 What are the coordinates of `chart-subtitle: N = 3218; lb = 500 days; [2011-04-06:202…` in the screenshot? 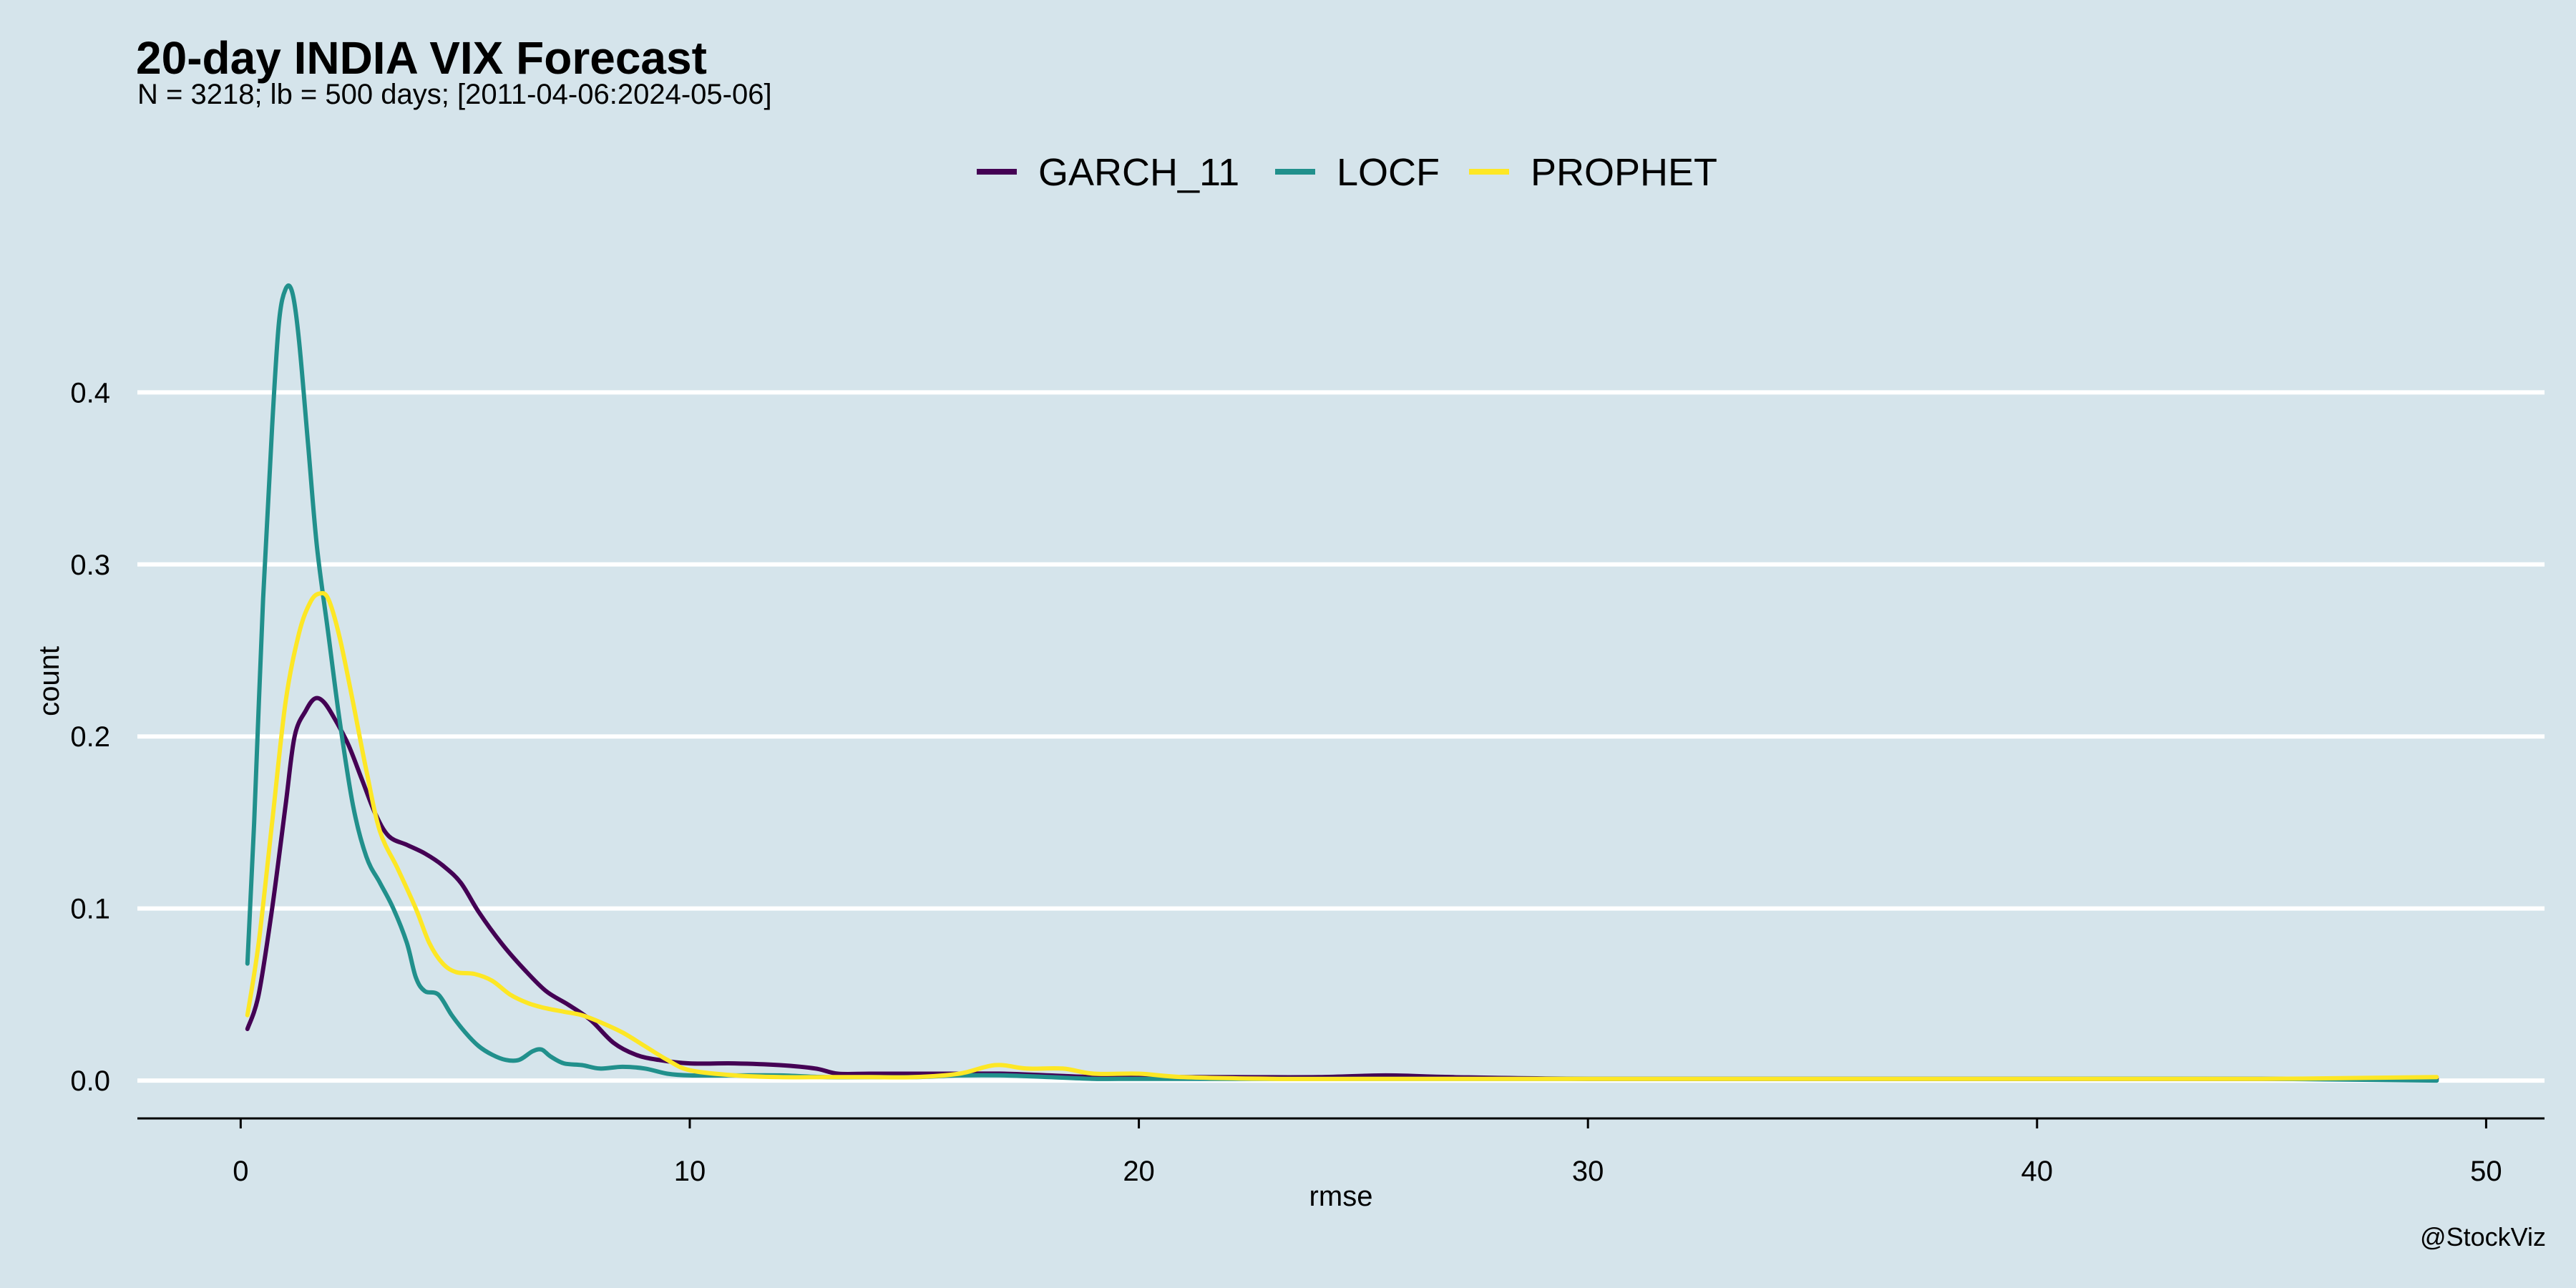 It's located at (454, 94).